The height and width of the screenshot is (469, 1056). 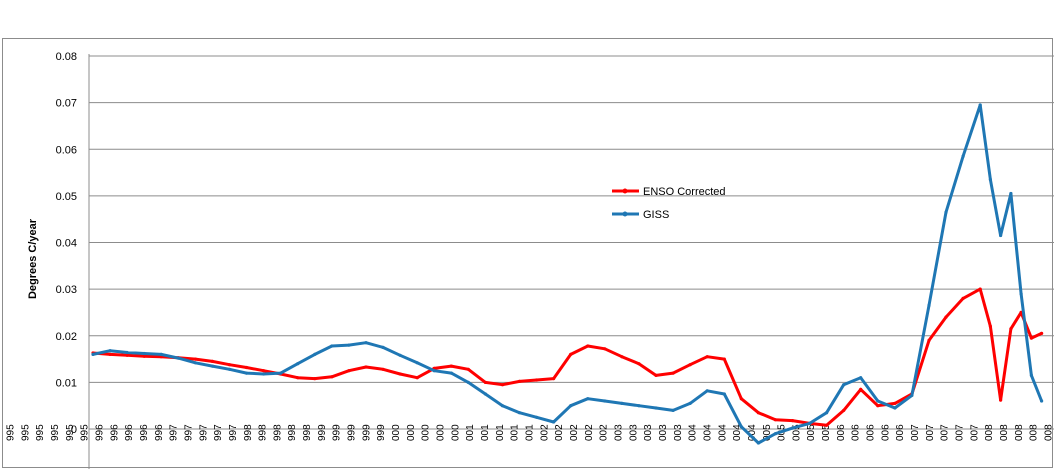 I want to click on y-tick-label: 0.07, so click(x=66, y=104).